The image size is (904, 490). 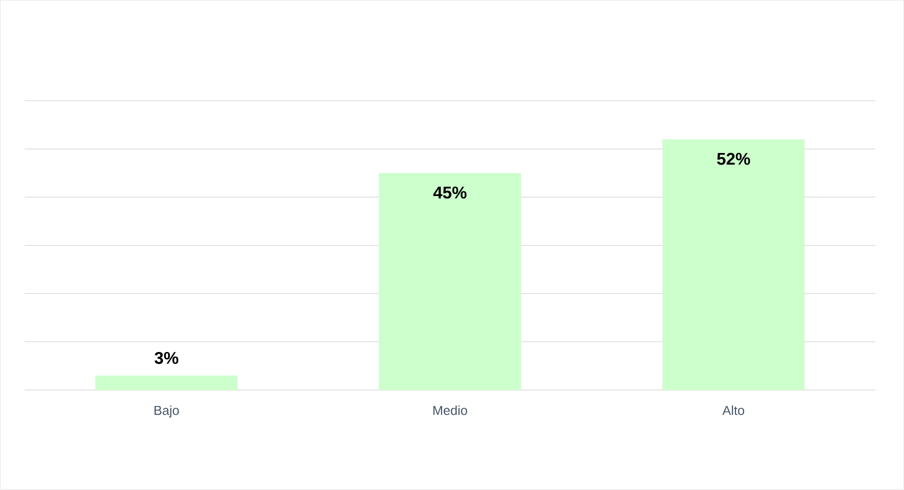 I want to click on data-label: 52%, so click(x=733, y=158).